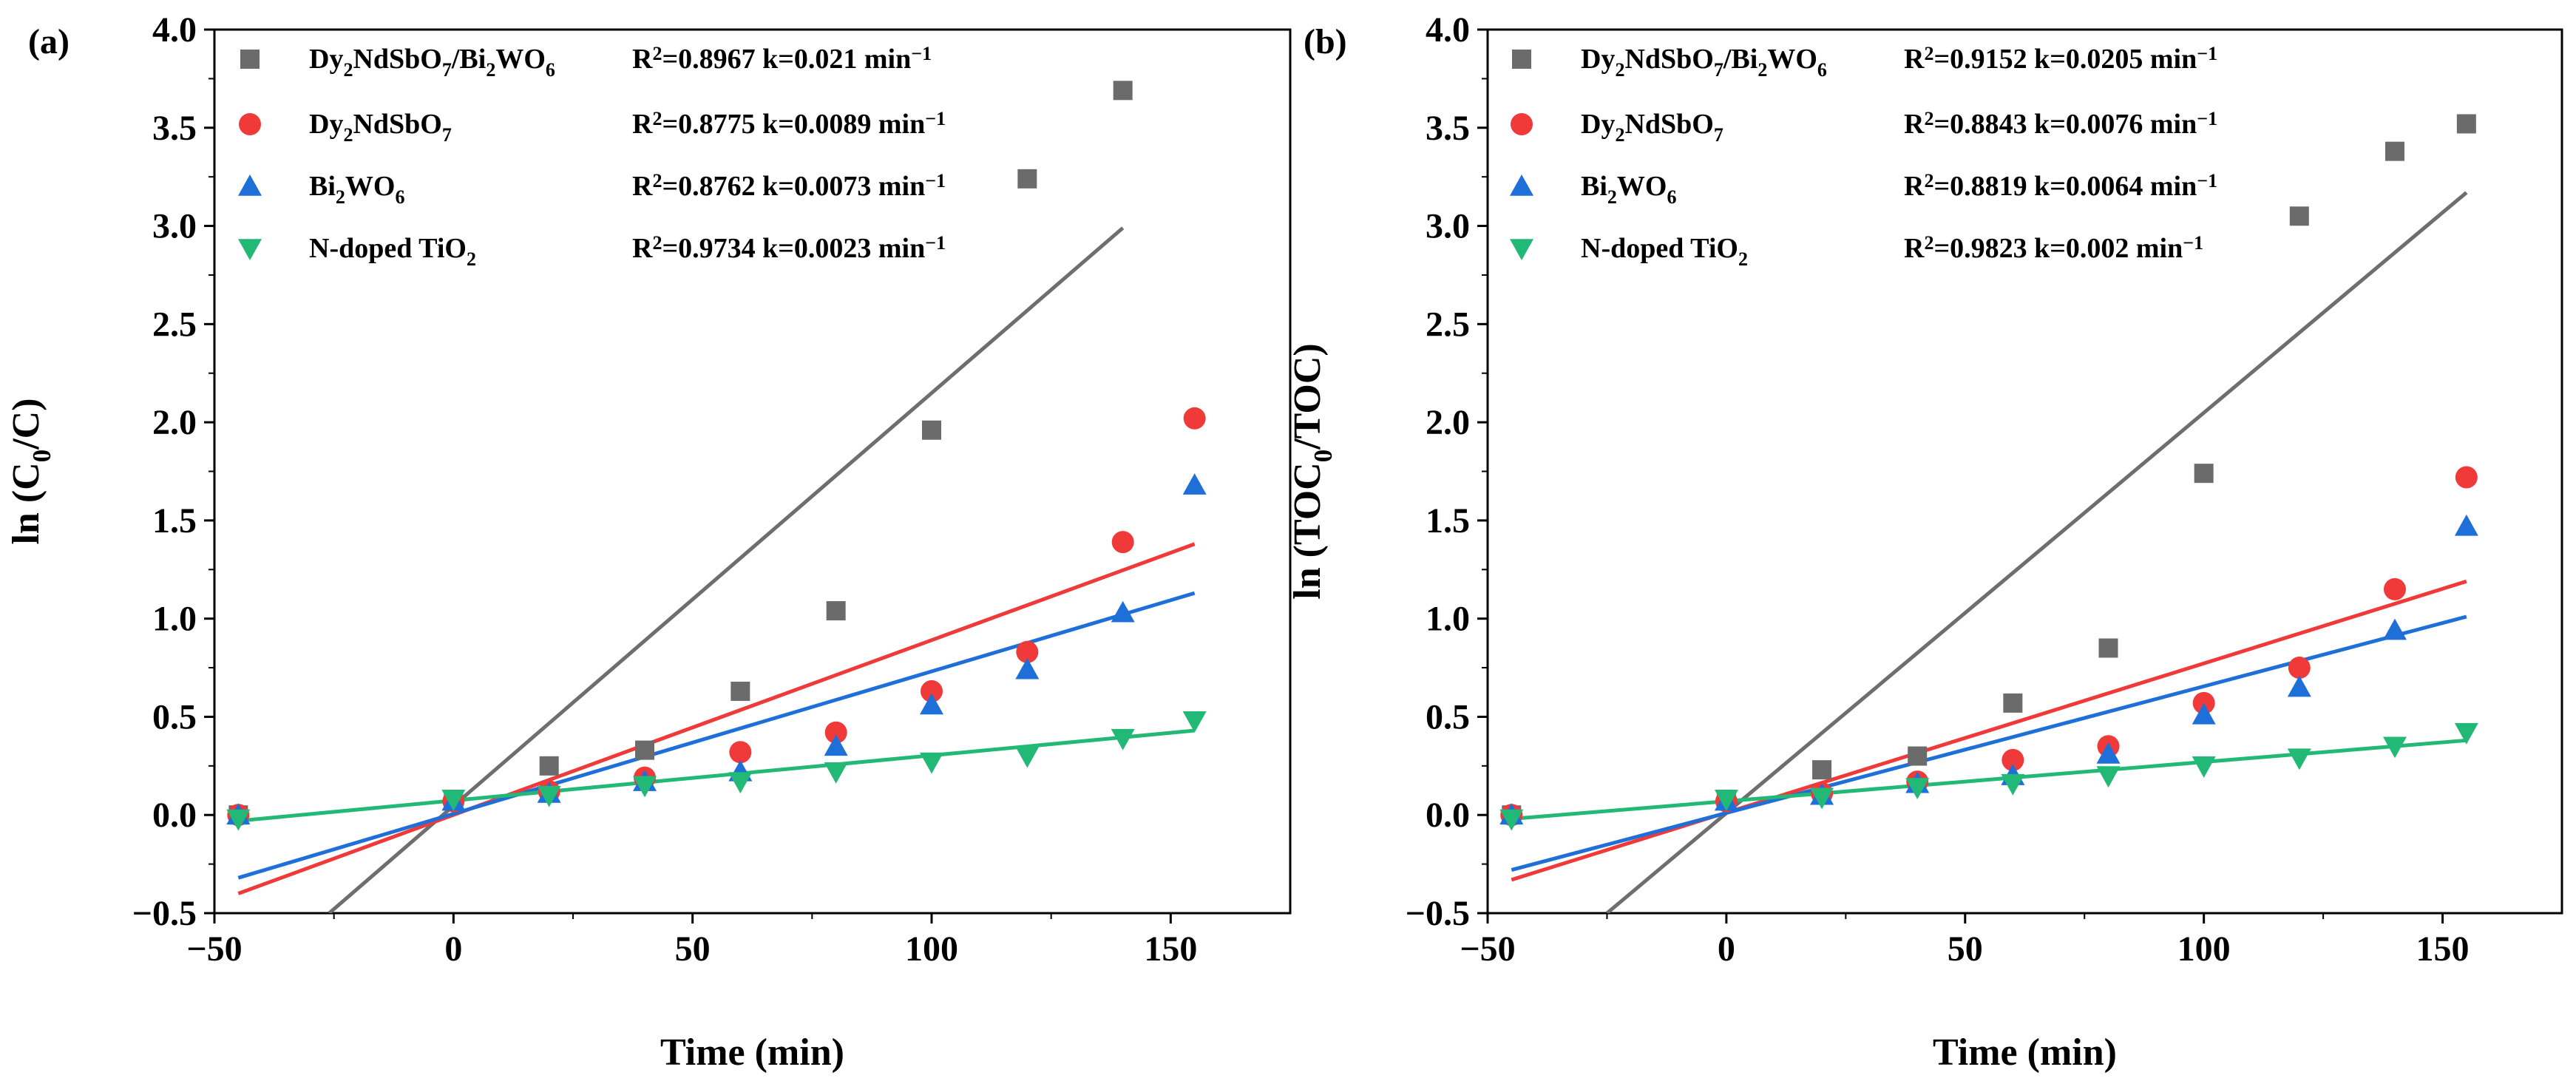 The image size is (2576, 1081). I want to click on fit-equation-label: R2=0.8967 k=0.021 min−1, so click(782, 59).